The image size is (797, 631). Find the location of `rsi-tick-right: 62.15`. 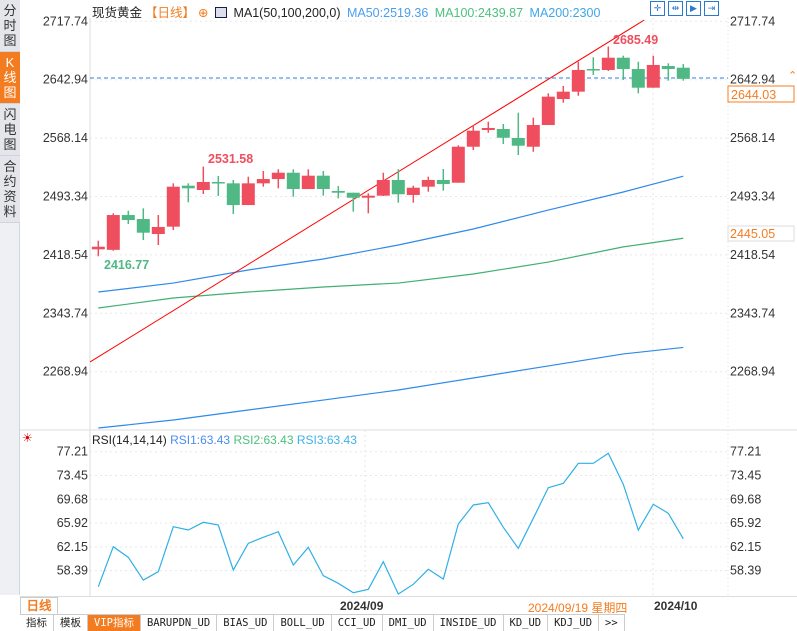

rsi-tick-right: 62.15 is located at coordinates (745, 547).